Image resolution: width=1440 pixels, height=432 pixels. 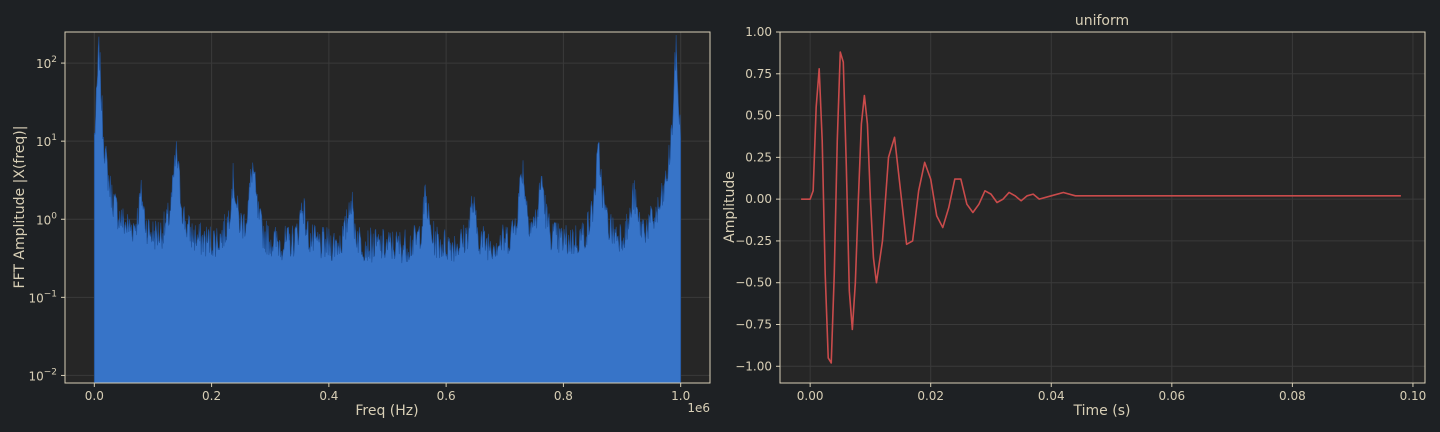 What do you see at coordinates (94, 396) in the screenshot?
I see `fft-x-tick-label: 0.0` at bounding box center [94, 396].